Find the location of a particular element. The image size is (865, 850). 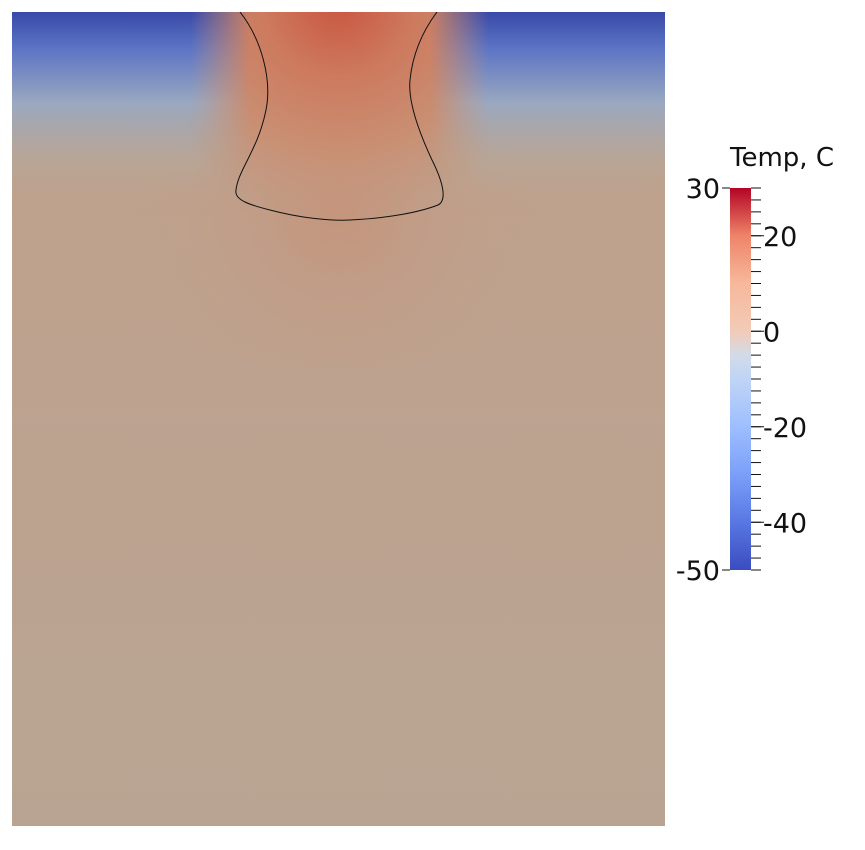

zero-contour-line is located at coordinates (339, 116).